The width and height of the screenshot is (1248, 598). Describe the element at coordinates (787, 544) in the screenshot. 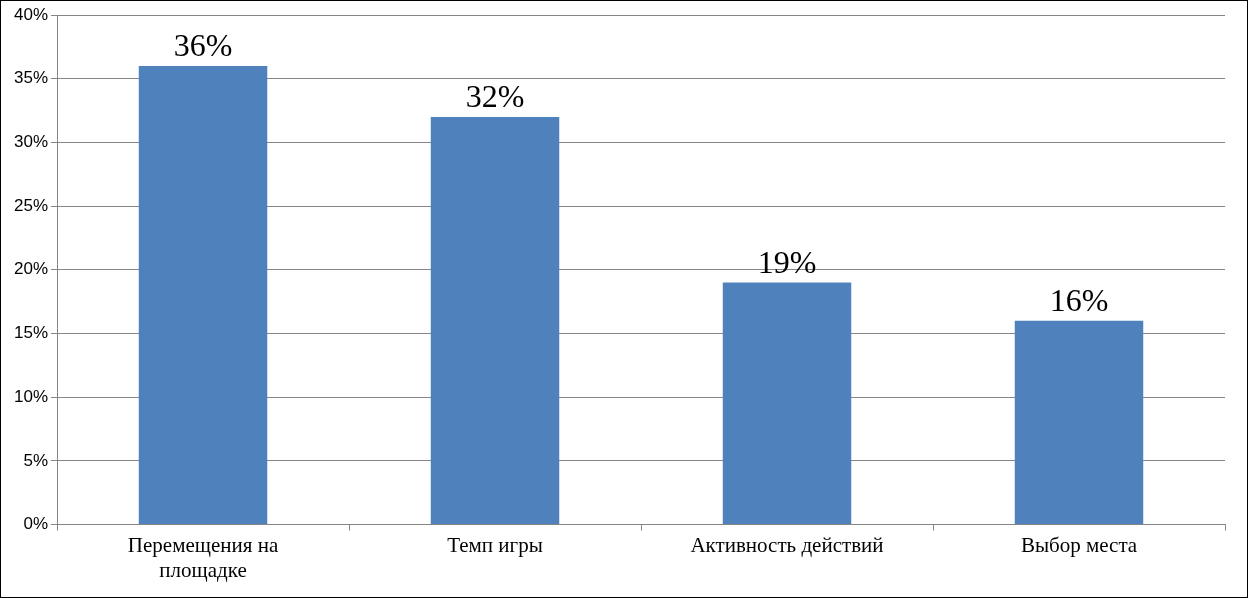

I see `x-tick-label: Активность действий` at that location.